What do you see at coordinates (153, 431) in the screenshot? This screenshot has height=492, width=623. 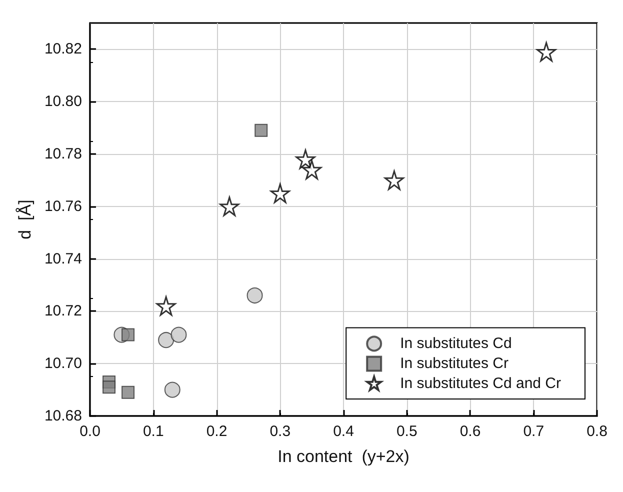 I see `x-tick-label: 0.1` at bounding box center [153, 431].